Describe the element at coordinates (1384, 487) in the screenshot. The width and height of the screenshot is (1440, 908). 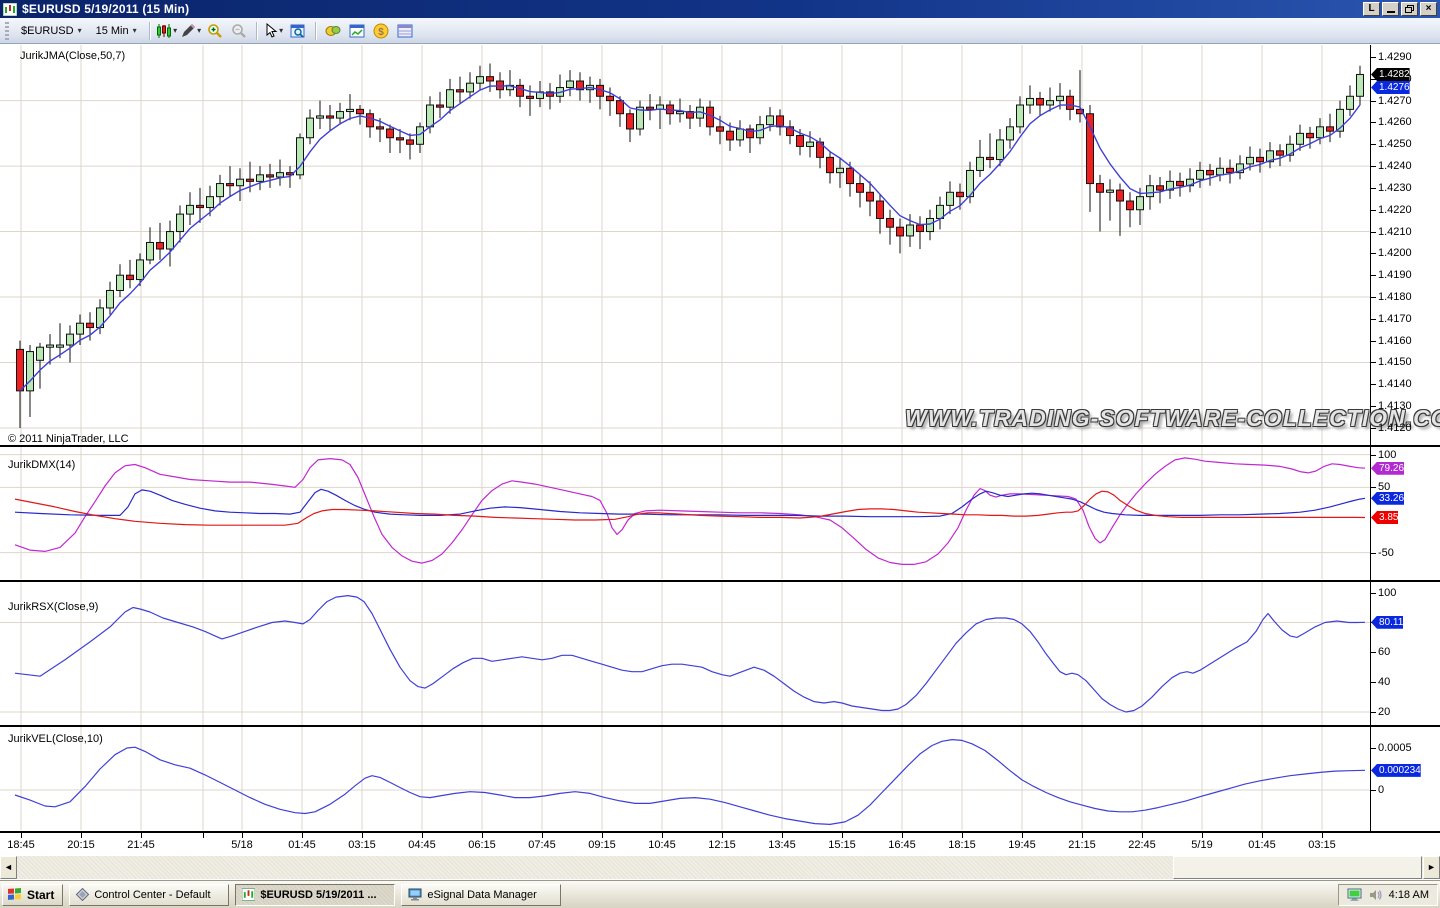
I see `axis-tick-label: 50` at that location.